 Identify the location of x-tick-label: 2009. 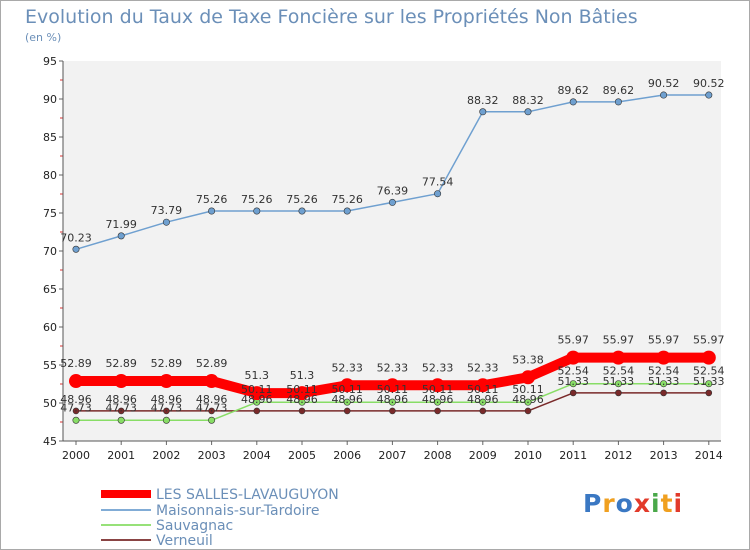
(483, 455).